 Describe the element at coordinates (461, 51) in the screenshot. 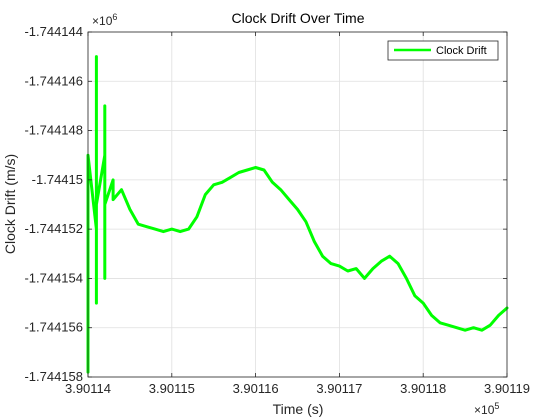

I see `legend-label-clock-drift: Clock Drift` at that location.